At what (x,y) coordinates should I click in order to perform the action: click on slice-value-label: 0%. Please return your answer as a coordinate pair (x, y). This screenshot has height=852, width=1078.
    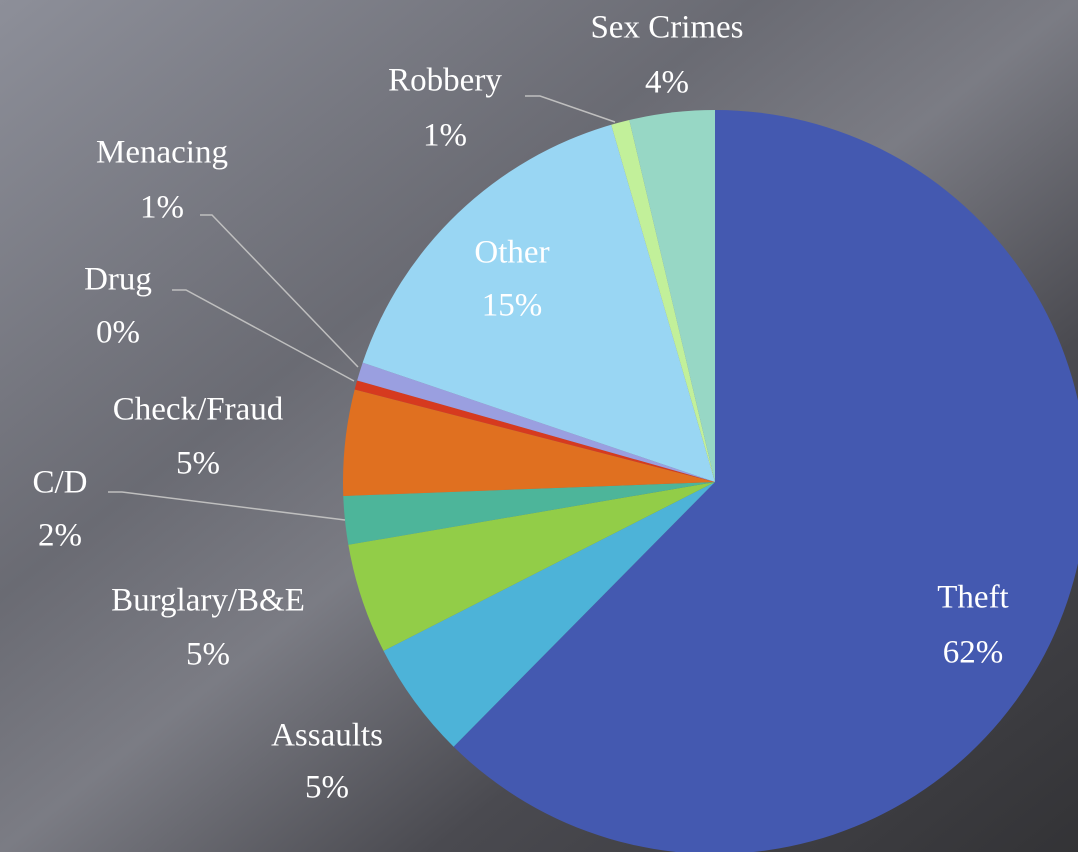
    Looking at the image, I should click on (118, 333).